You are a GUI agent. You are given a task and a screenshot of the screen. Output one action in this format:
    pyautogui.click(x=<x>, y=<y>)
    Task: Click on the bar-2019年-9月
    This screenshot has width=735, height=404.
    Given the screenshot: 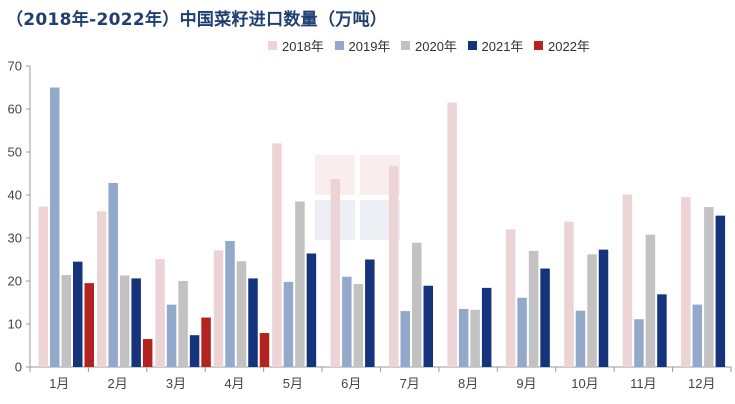 What is the action you would take?
    pyautogui.click(x=522, y=332)
    